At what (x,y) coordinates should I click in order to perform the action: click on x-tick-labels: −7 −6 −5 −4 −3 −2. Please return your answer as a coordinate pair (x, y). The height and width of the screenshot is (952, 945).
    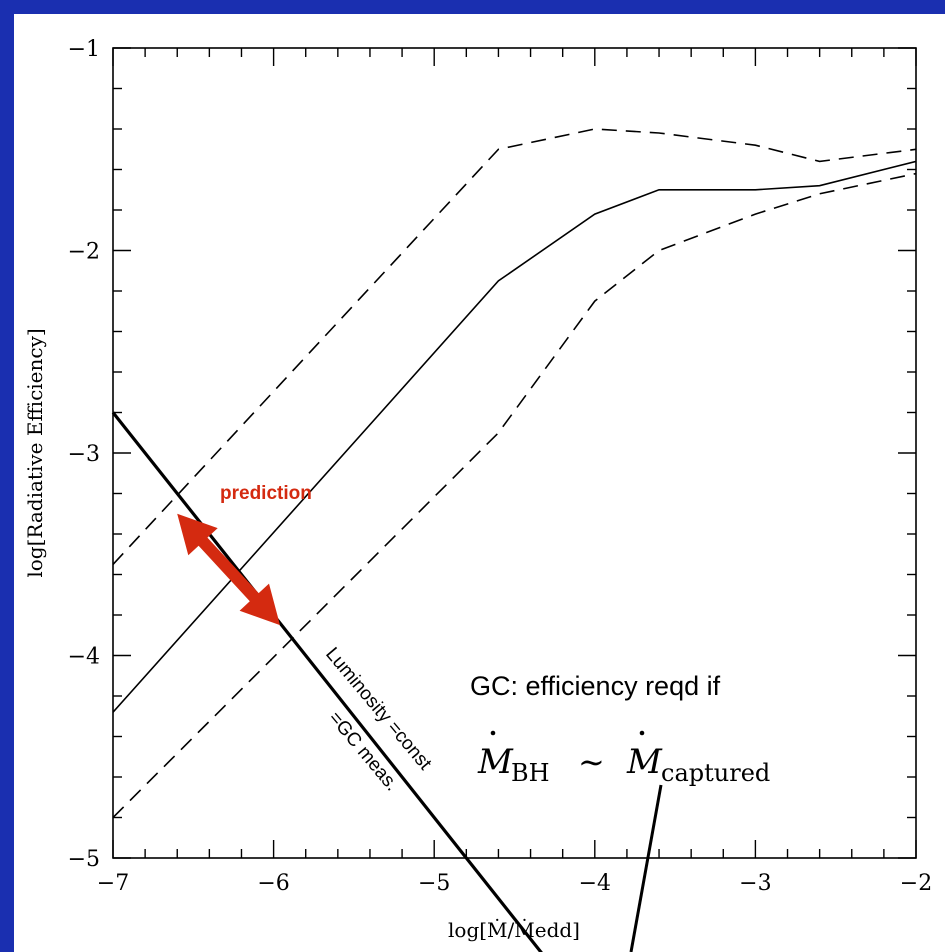
    Looking at the image, I should click on (514, 883).